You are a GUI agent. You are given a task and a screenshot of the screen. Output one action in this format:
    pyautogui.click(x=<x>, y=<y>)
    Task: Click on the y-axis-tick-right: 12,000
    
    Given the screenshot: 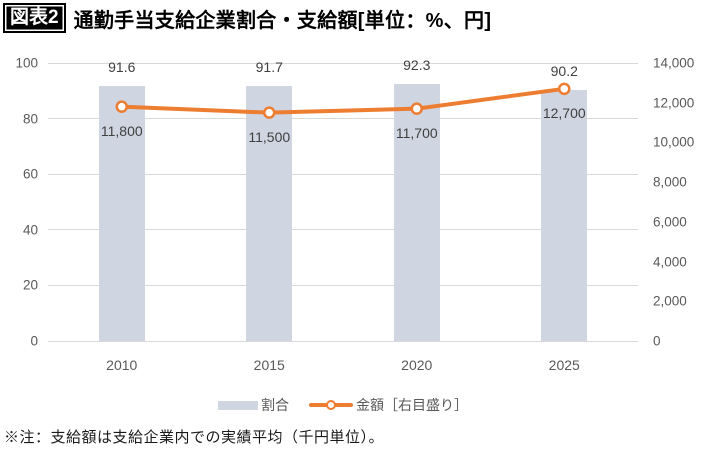 What is the action you would take?
    pyautogui.click(x=674, y=103)
    